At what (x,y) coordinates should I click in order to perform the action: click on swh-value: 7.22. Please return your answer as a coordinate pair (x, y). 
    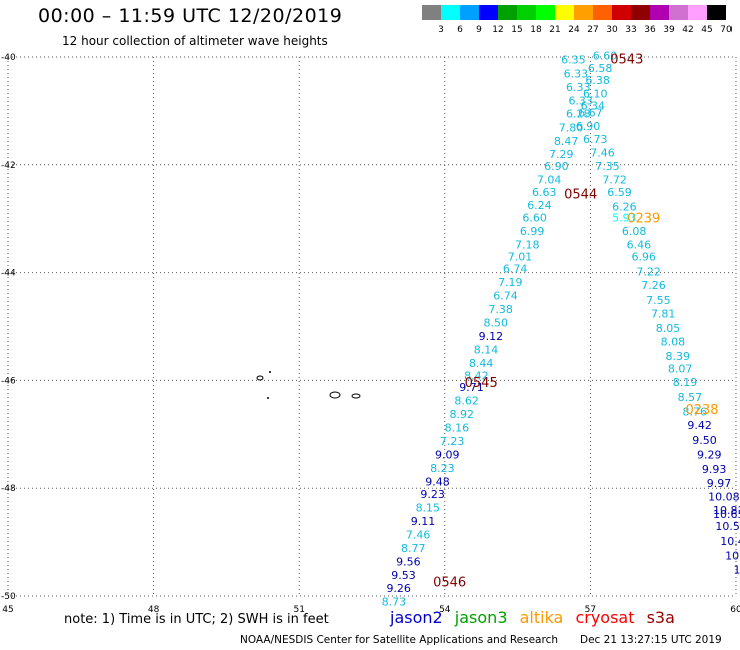
    Looking at the image, I should click on (648, 271).